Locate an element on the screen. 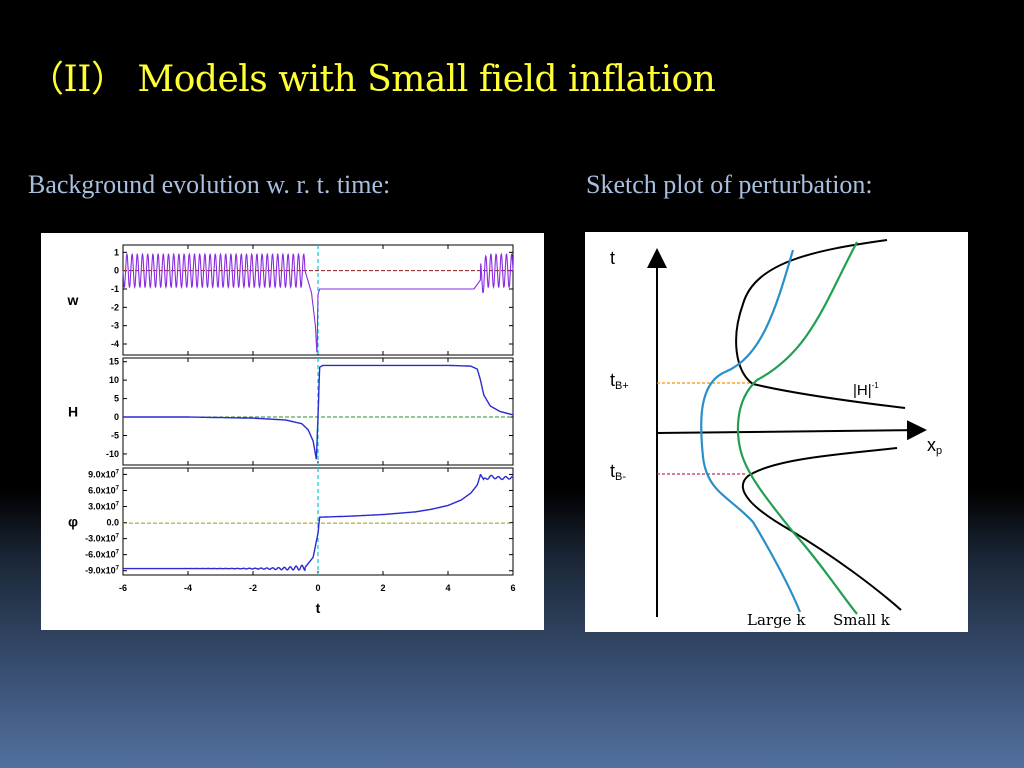 The width and height of the screenshot is (1024, 768). phi-ytick-label: -6.0x107 is located at coordinates (102, 555).